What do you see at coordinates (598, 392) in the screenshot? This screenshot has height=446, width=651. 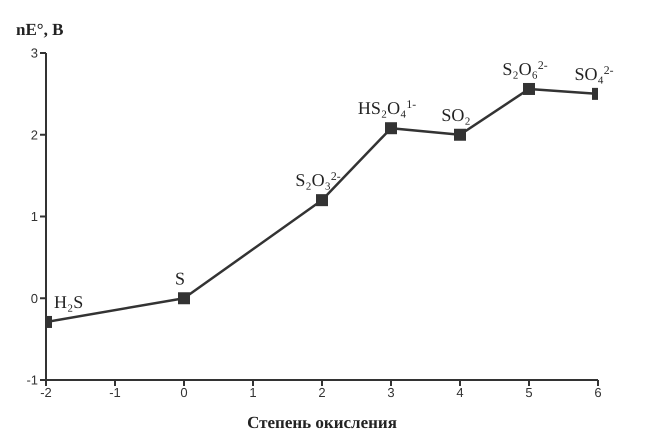 I see `x-tick-label: 6` at bounding box center [598, 392].